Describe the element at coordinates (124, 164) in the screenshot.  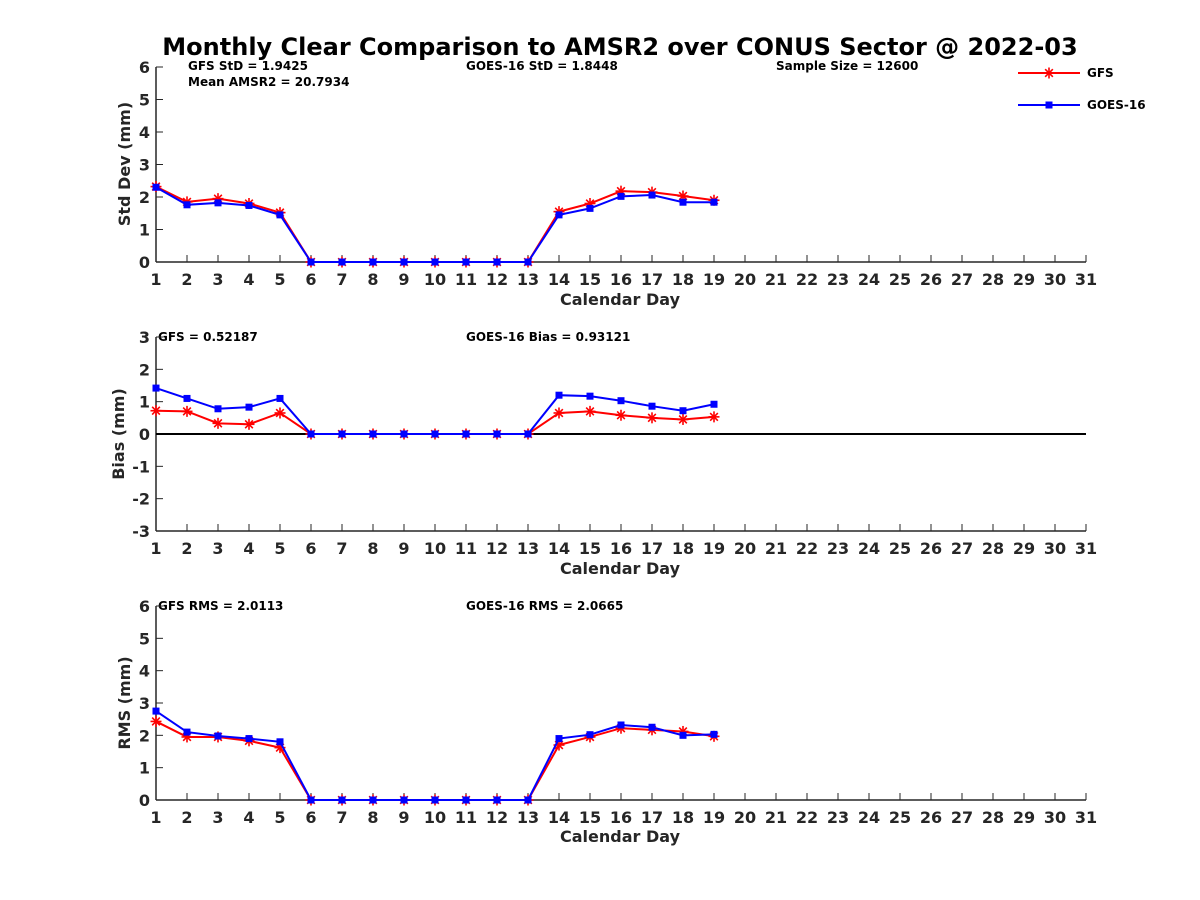
I see `y-axis-label: Std Dev (mm)` at that location.